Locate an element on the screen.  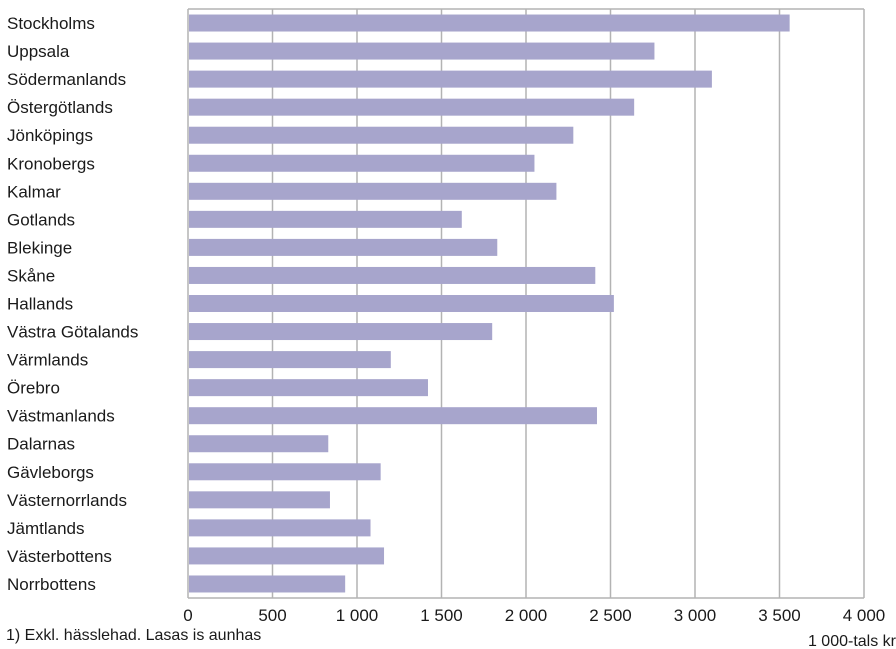
category-label: Södermanlands is located at coordinates (66, 79).